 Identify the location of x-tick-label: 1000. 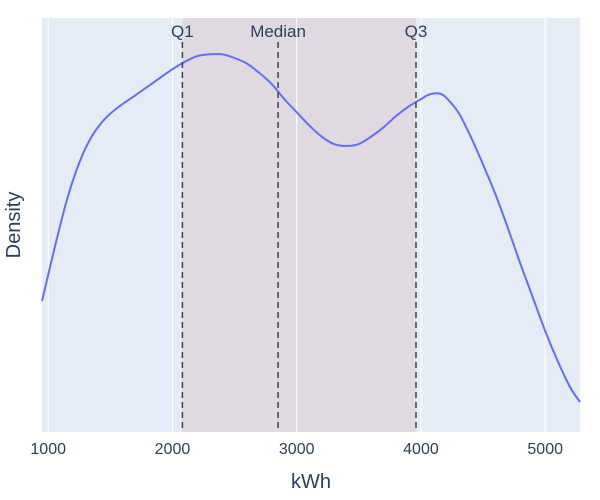
(48, 449).